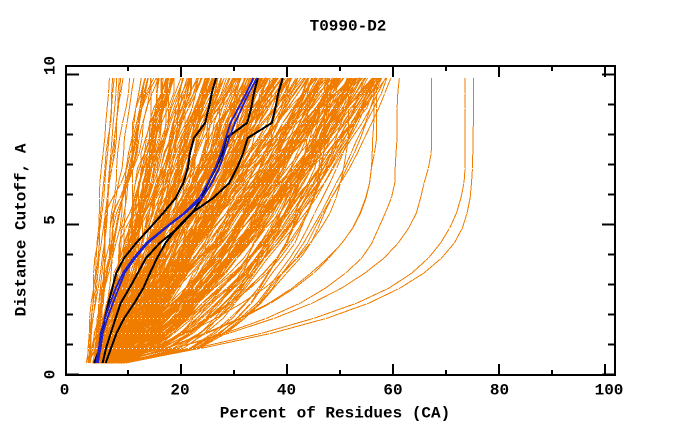  What do you see at coordinates (286, 391) in the screenshot?
I see `svg-text: 40` at bounding box center [286, 391].